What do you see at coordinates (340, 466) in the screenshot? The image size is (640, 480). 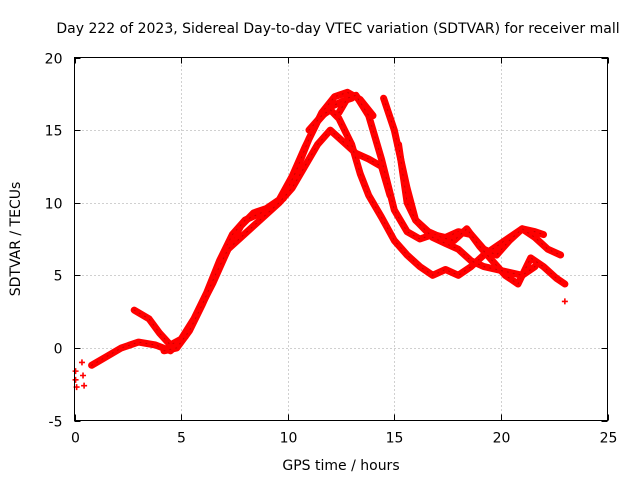 I see `x-axis-label: GPS time / hours` at bounding box center [340, 466].